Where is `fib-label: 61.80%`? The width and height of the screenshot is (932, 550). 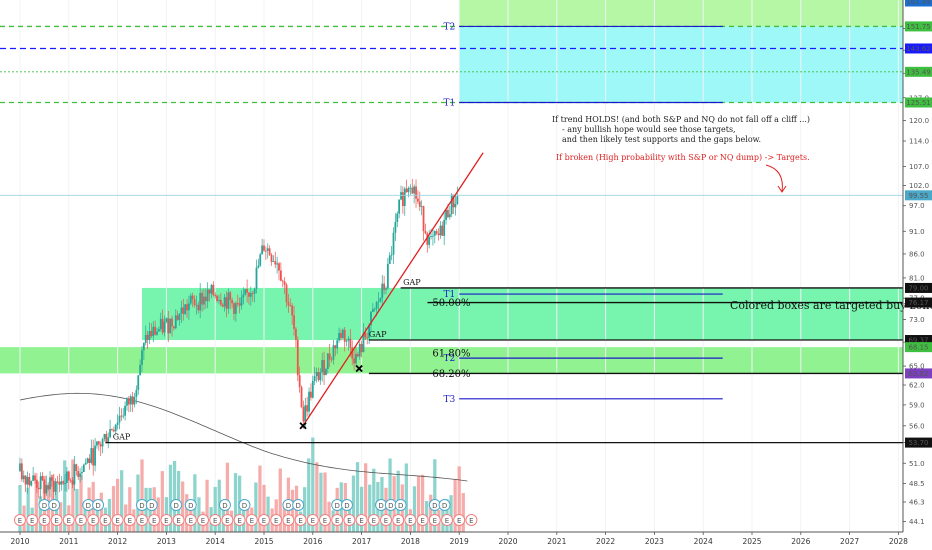 fib-label: 61.80% is located at coordinates (451, 353).